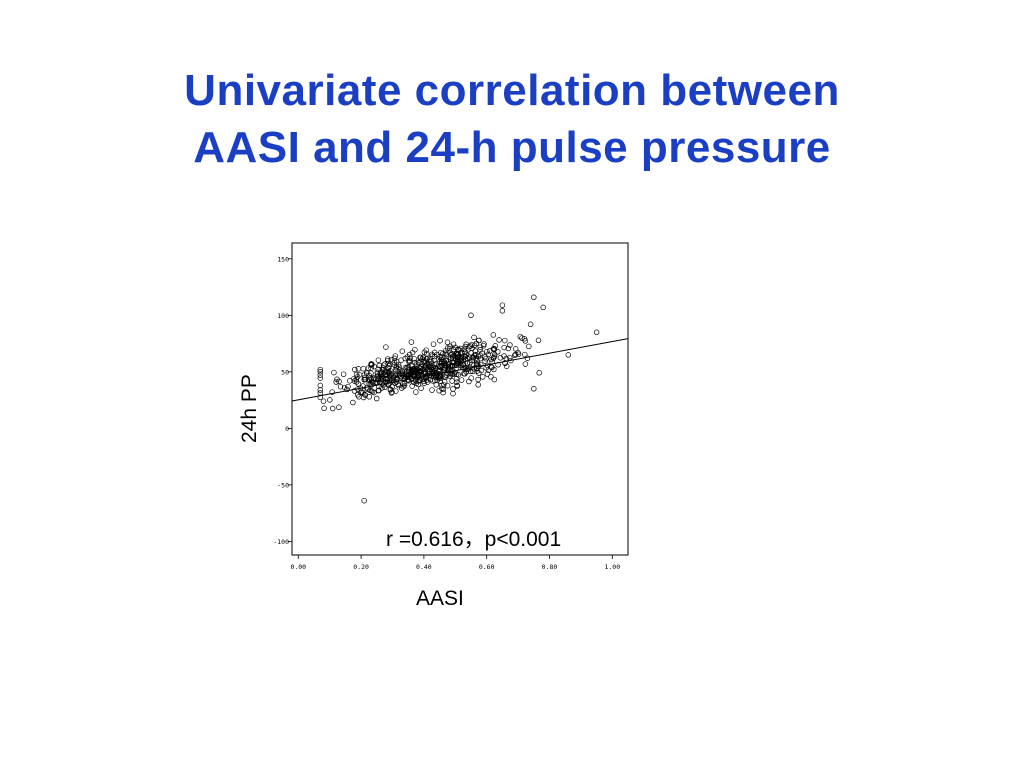  What do you see at coordinates (440, 598) in the screenshot?
I see `x-axis-label: AASI` at bounding box center [440, 598].